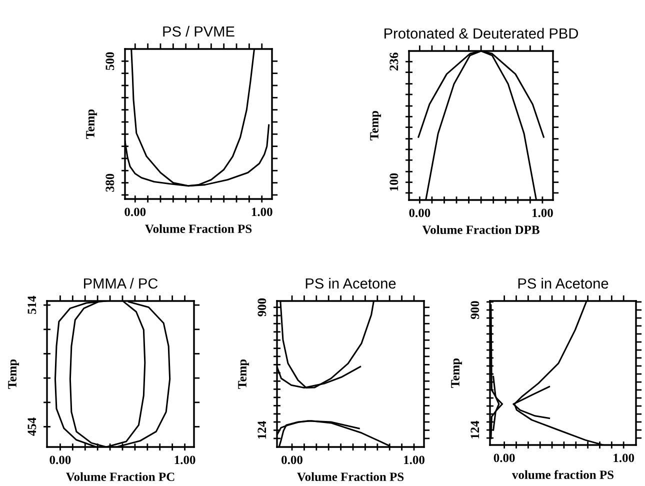  What do you see at coordinates (481, 33) in the screenshot?
I see `chart-title: Protonated & Deuterated PBD` at bounding box center [481, 33].